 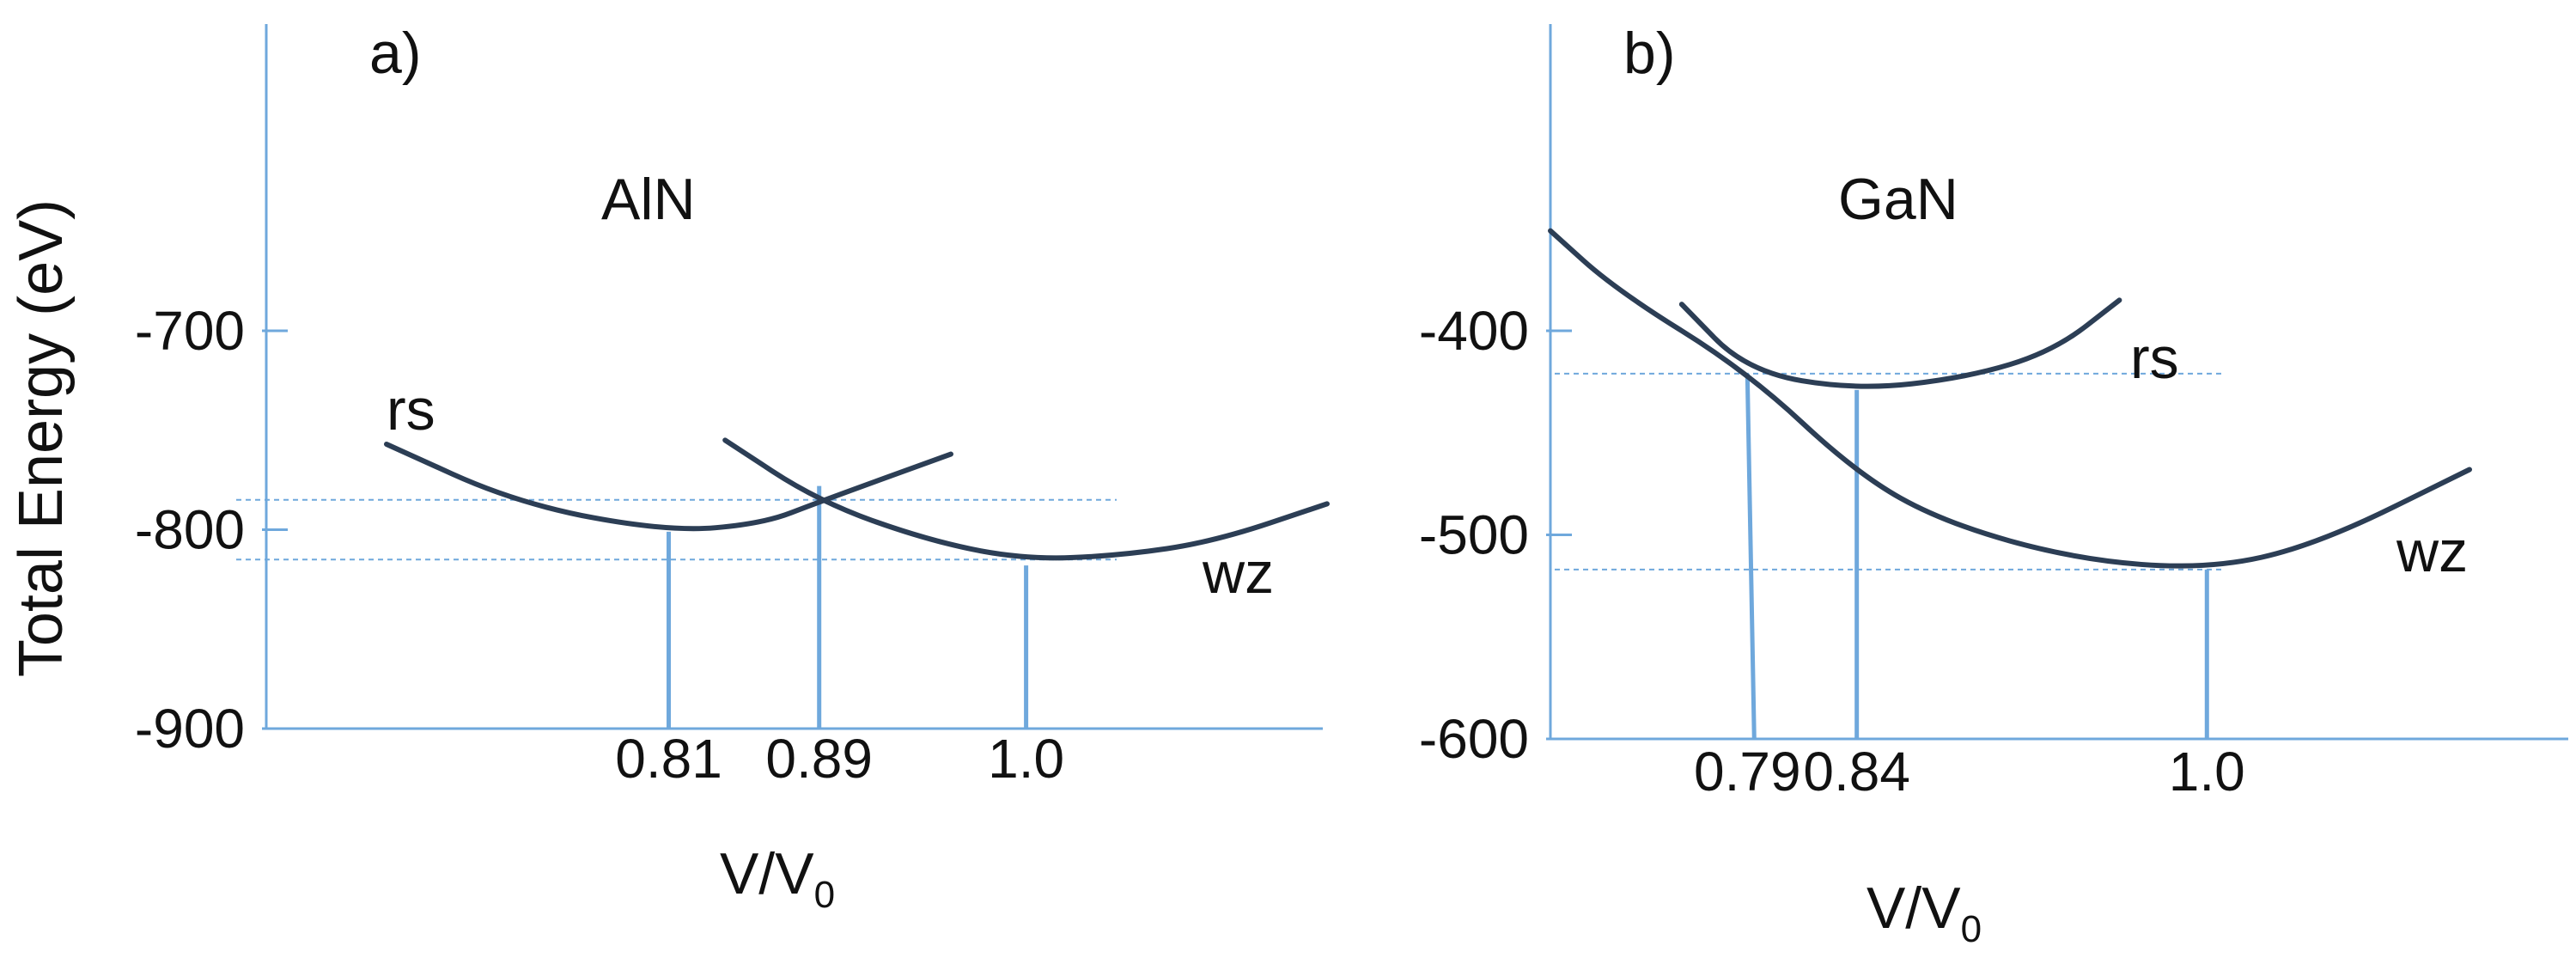 I want to click on panel-label: b), so click(x=1649, y=53).